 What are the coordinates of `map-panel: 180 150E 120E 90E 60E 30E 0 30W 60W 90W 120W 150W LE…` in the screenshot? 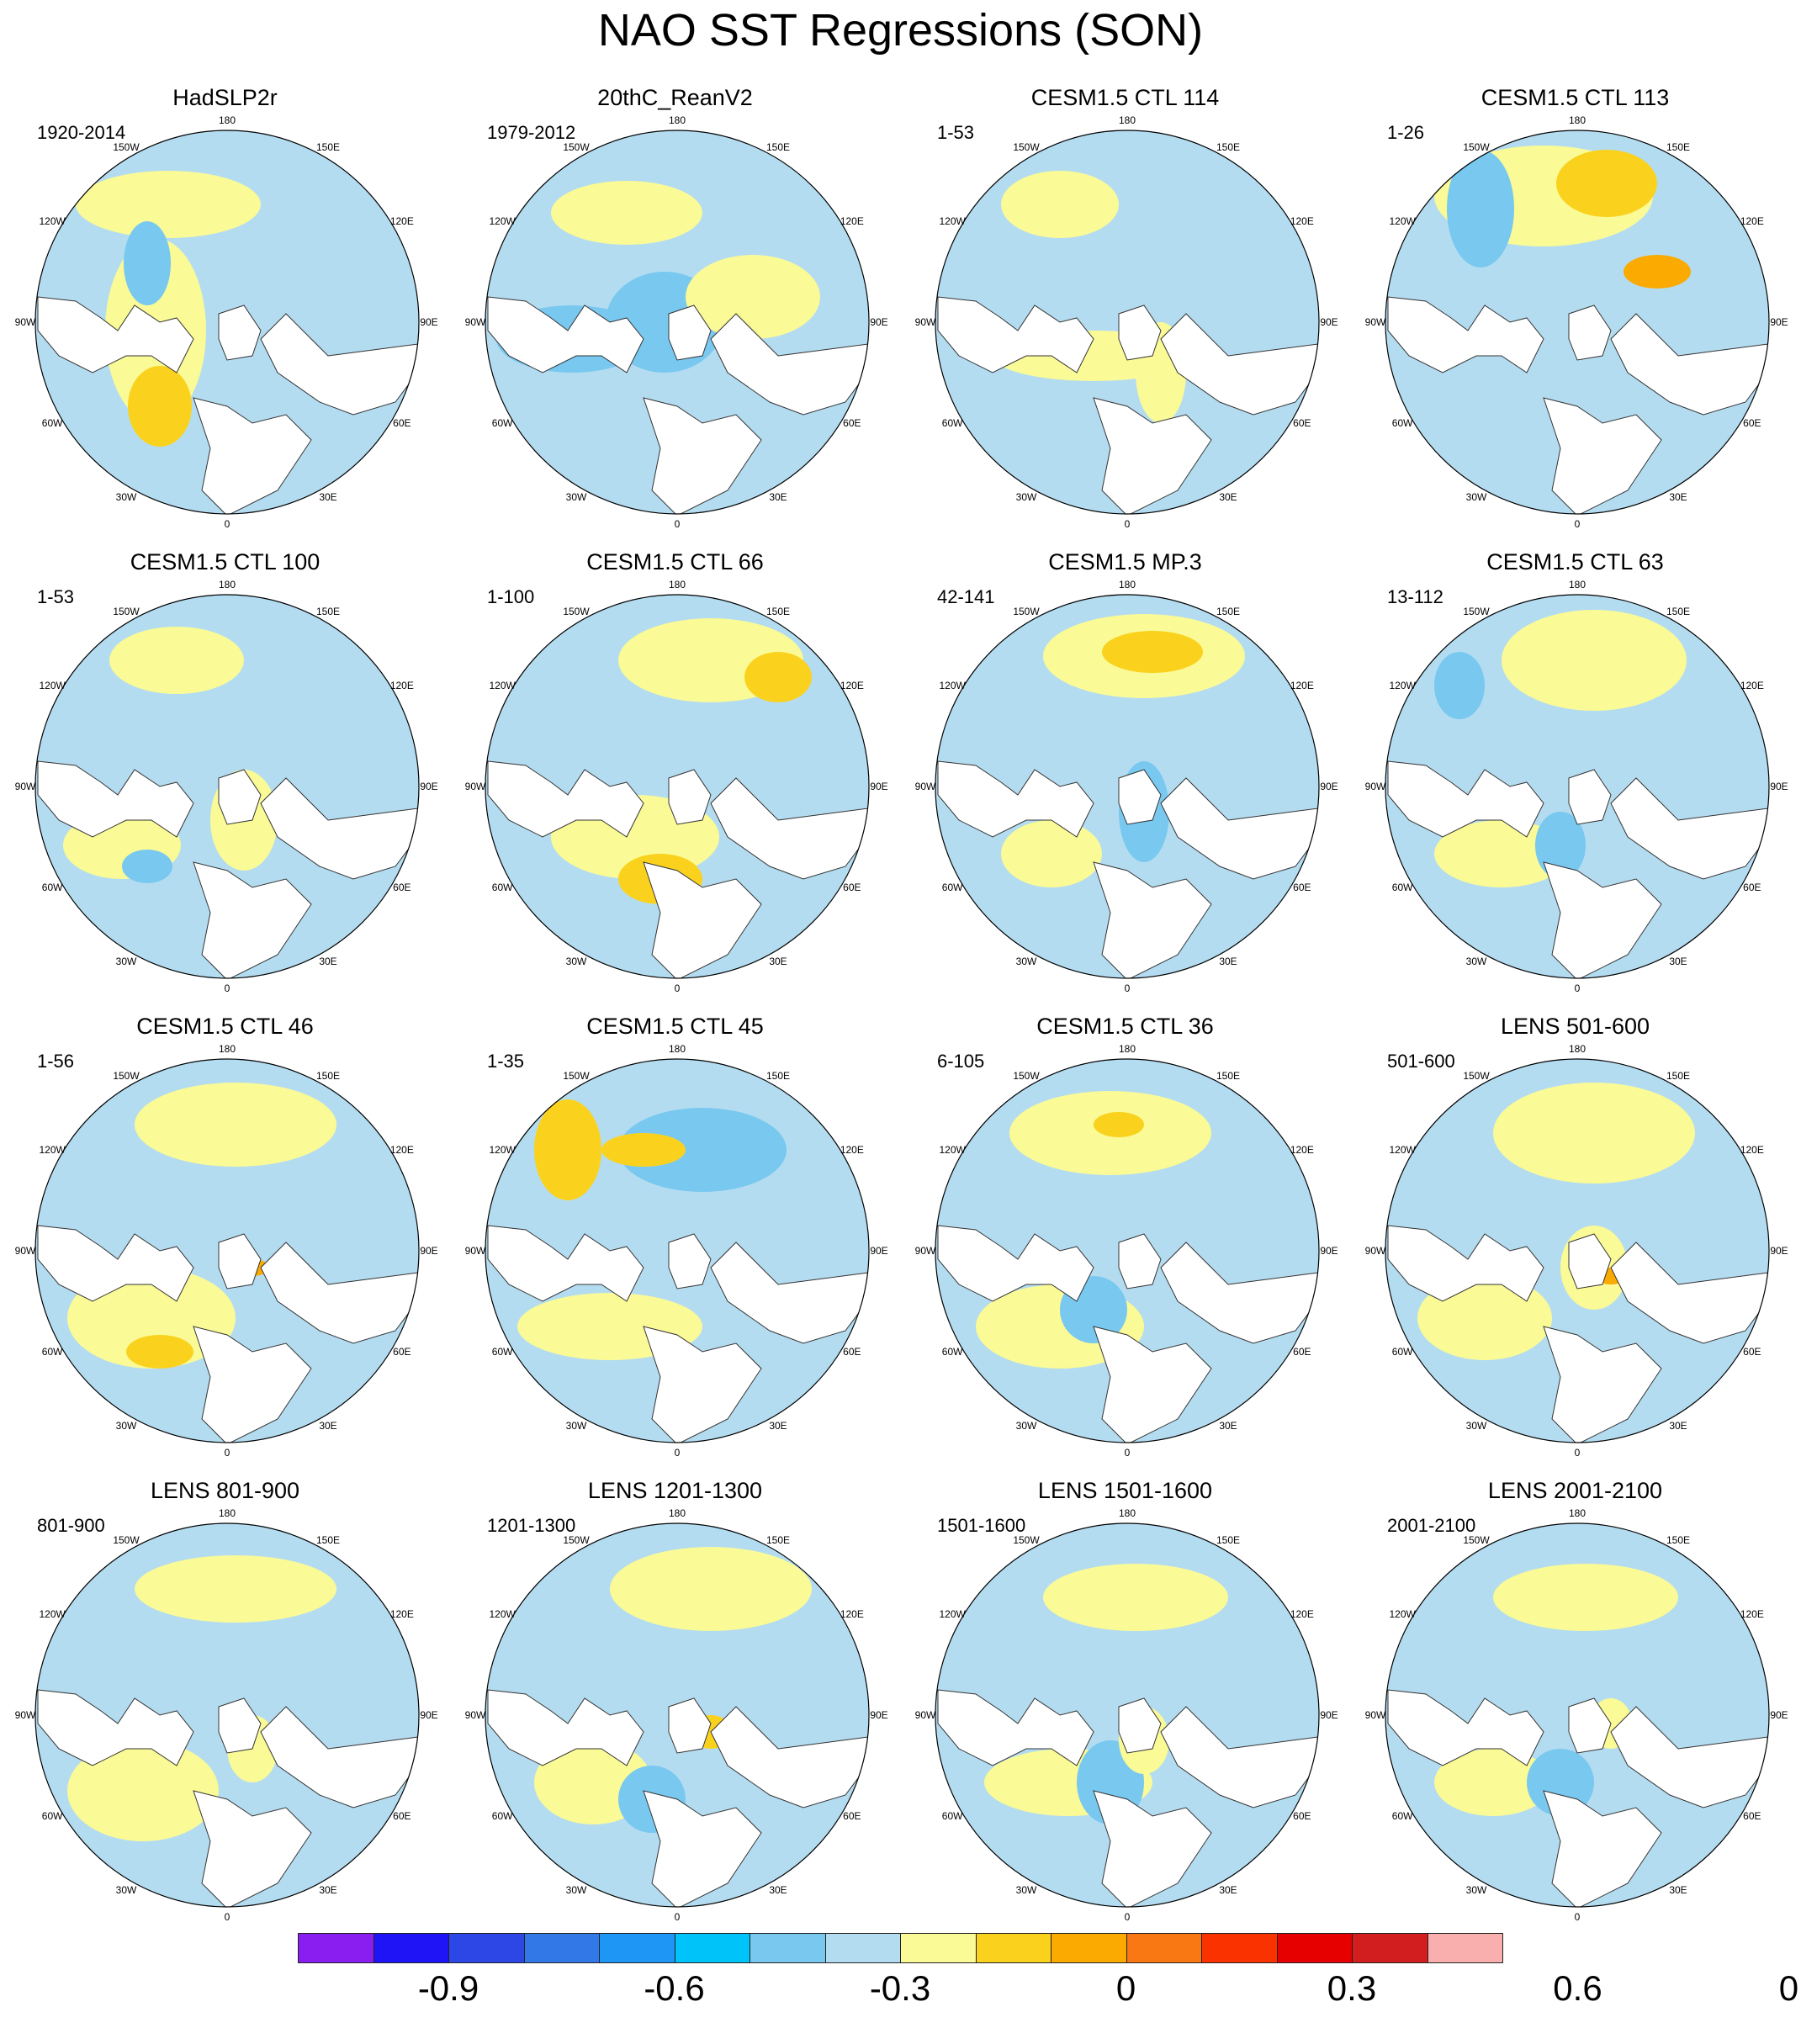 It's located at (1575, 1245).